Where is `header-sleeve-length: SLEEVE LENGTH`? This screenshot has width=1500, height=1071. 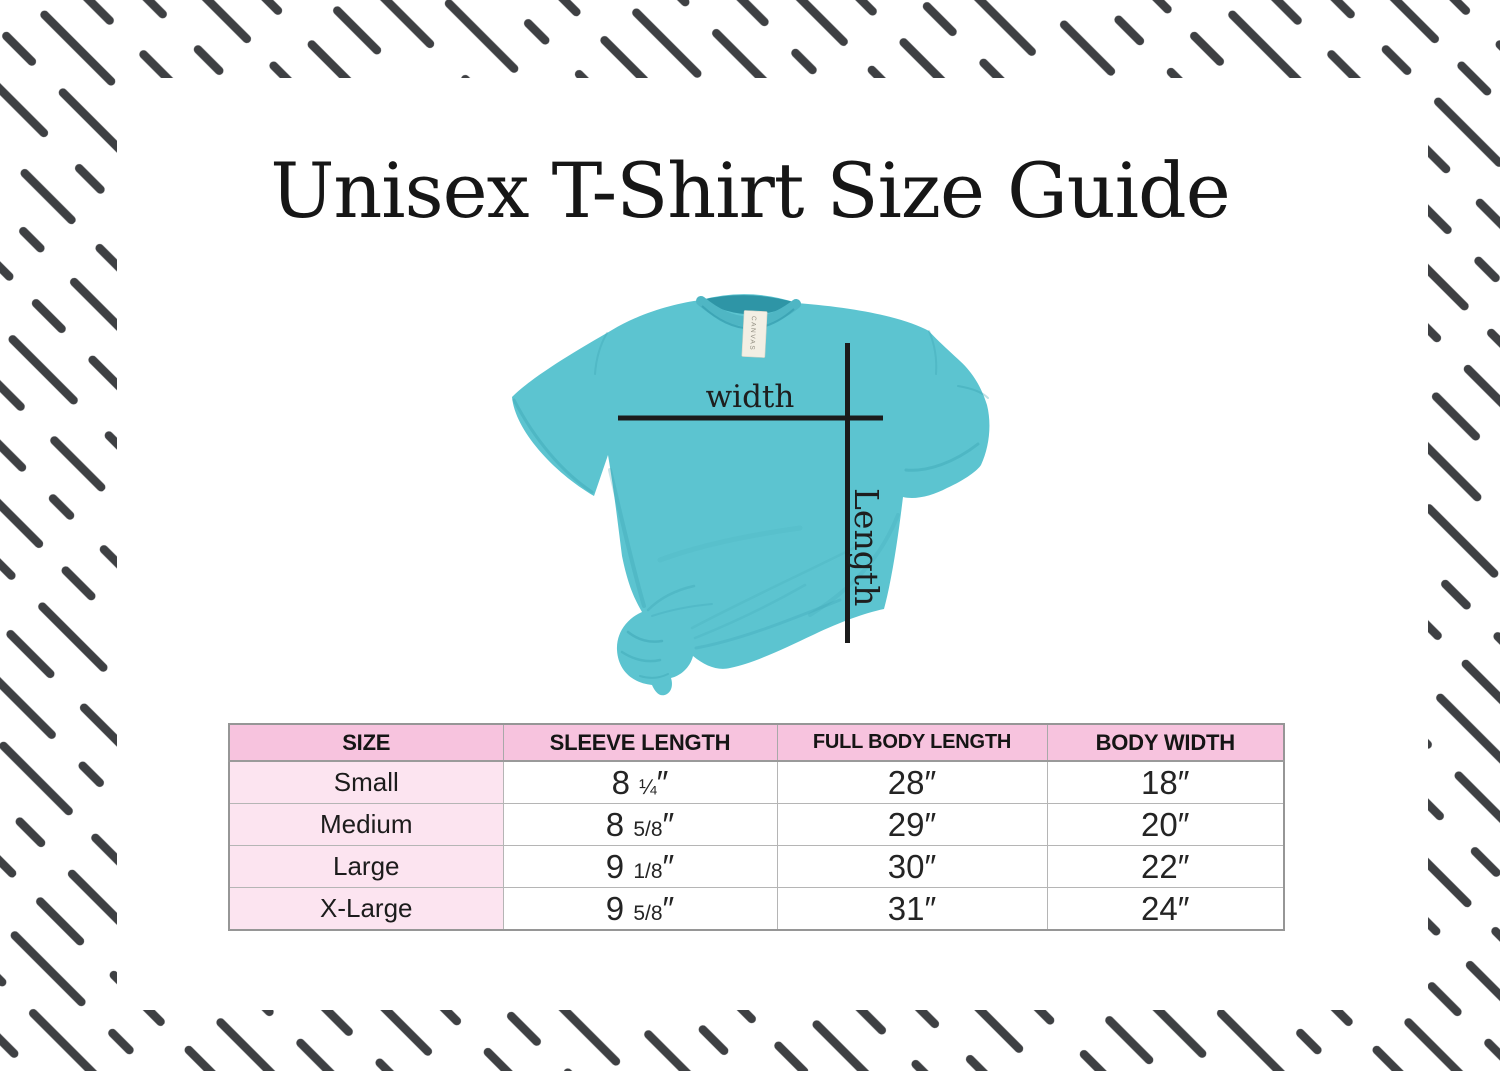
header-sleeve-length: SLEEVE LENGTH is located at coordinates (640, 742).